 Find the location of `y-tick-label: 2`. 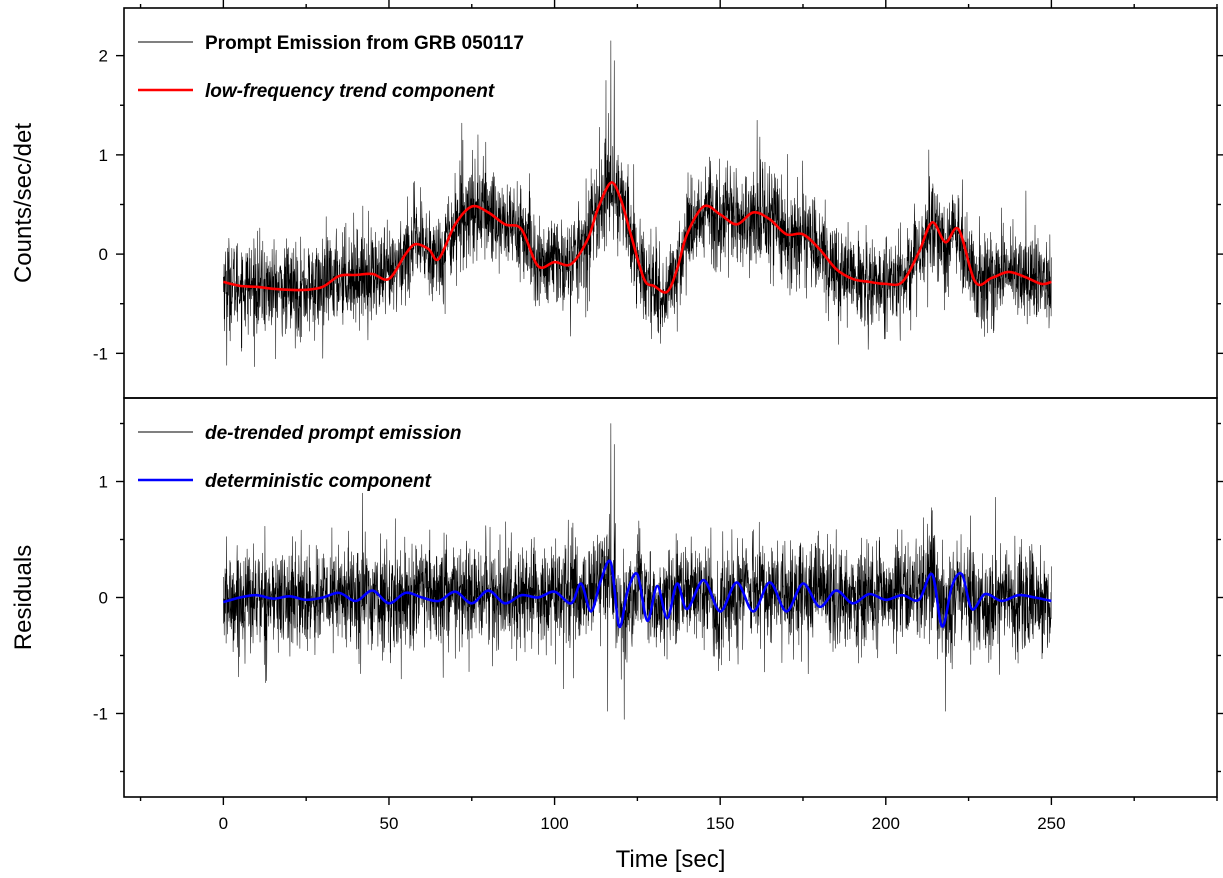

y-tick-label: 2 is located at coordinates (103, 56).